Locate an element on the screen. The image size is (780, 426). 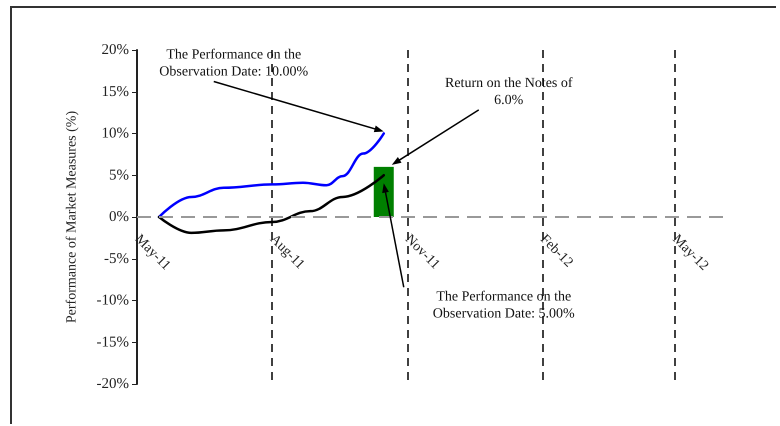
y-tick-label: -15% is located at coordinates (112, 342).